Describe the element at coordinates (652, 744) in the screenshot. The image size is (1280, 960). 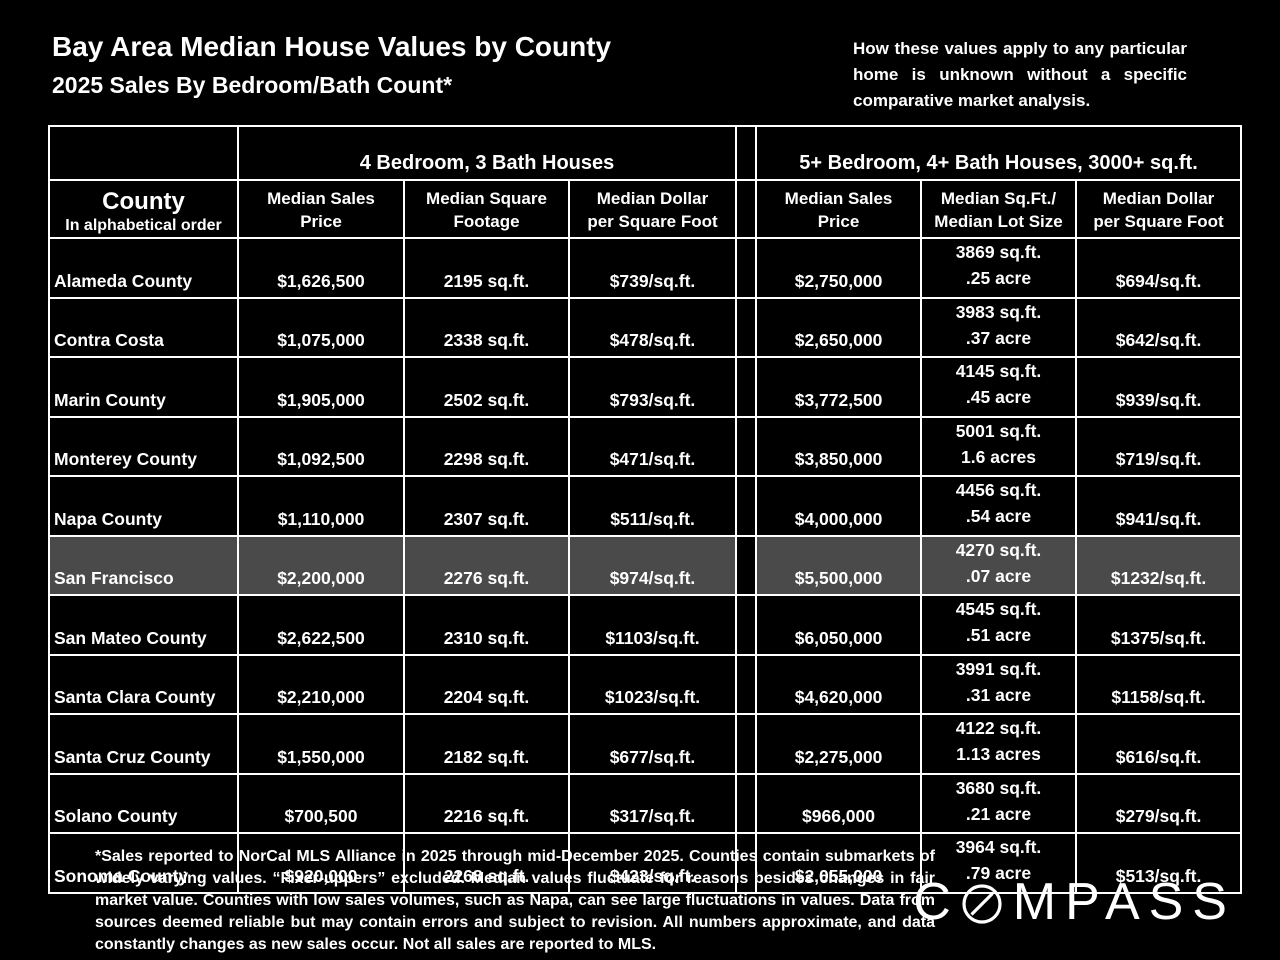
I see `value-cell: $677/sq.ft.` at that location.